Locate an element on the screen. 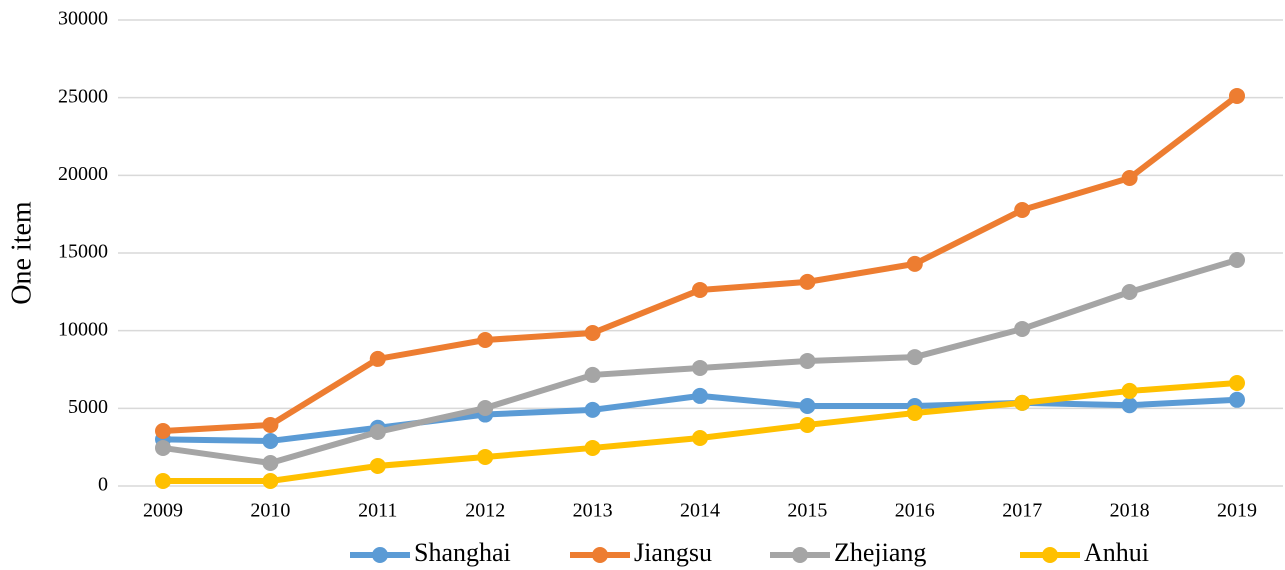 The width and height of the screenshot is (1285, 570). y-tick-label: 20000 is located at coordinates (83, 174).